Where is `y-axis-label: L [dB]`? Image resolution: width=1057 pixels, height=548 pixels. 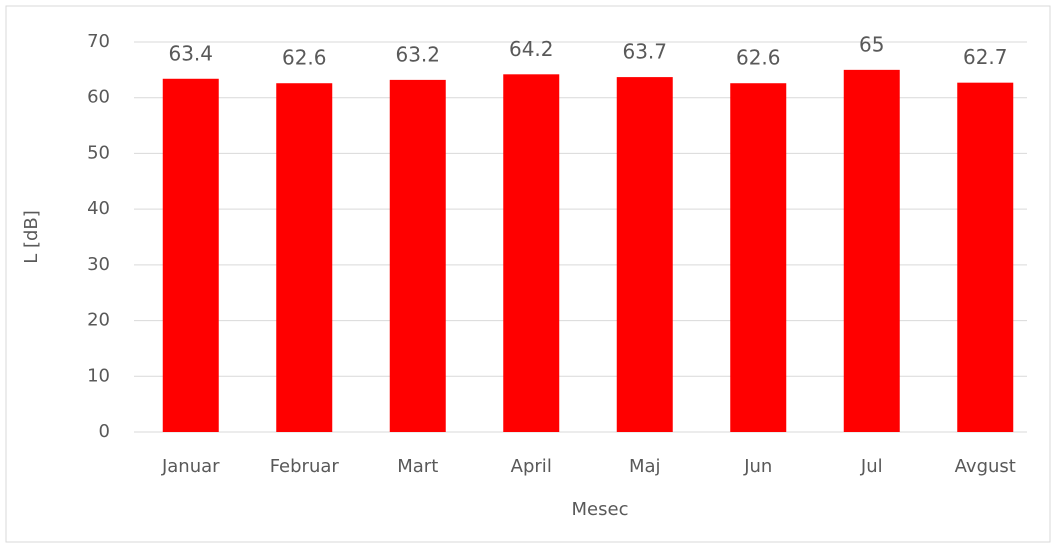
y-axis-label: L [dB] is located at coordinates (31, 237).